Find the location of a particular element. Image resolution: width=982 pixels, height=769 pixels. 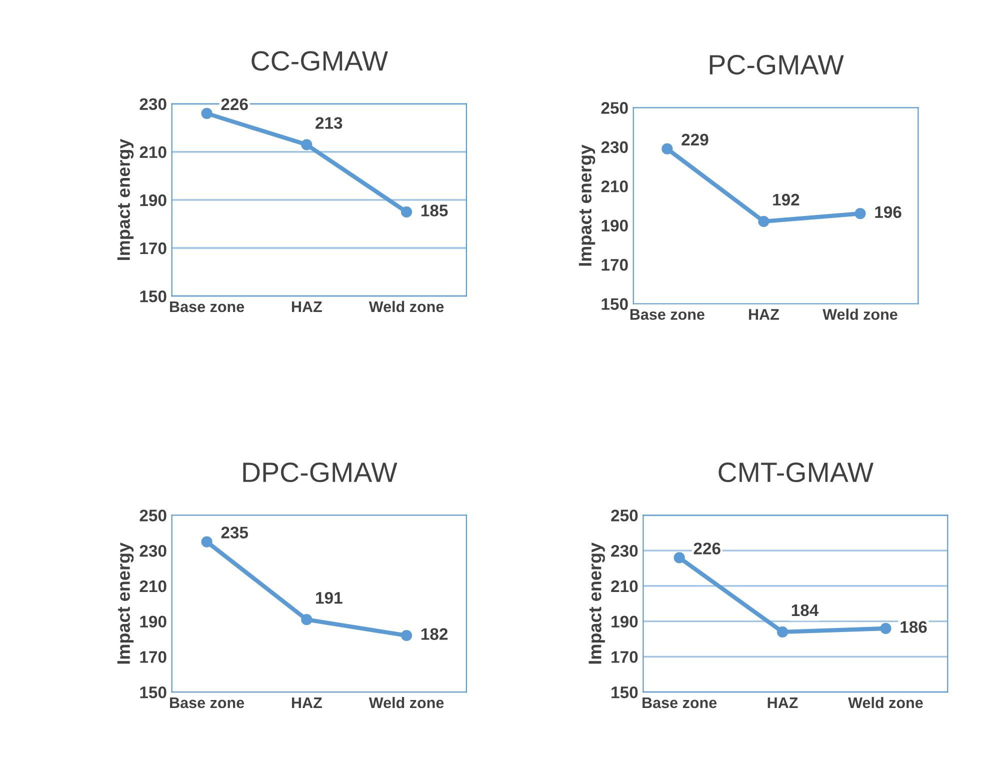

chart-title: CC-GMAW is located at coordinates (320, 61).